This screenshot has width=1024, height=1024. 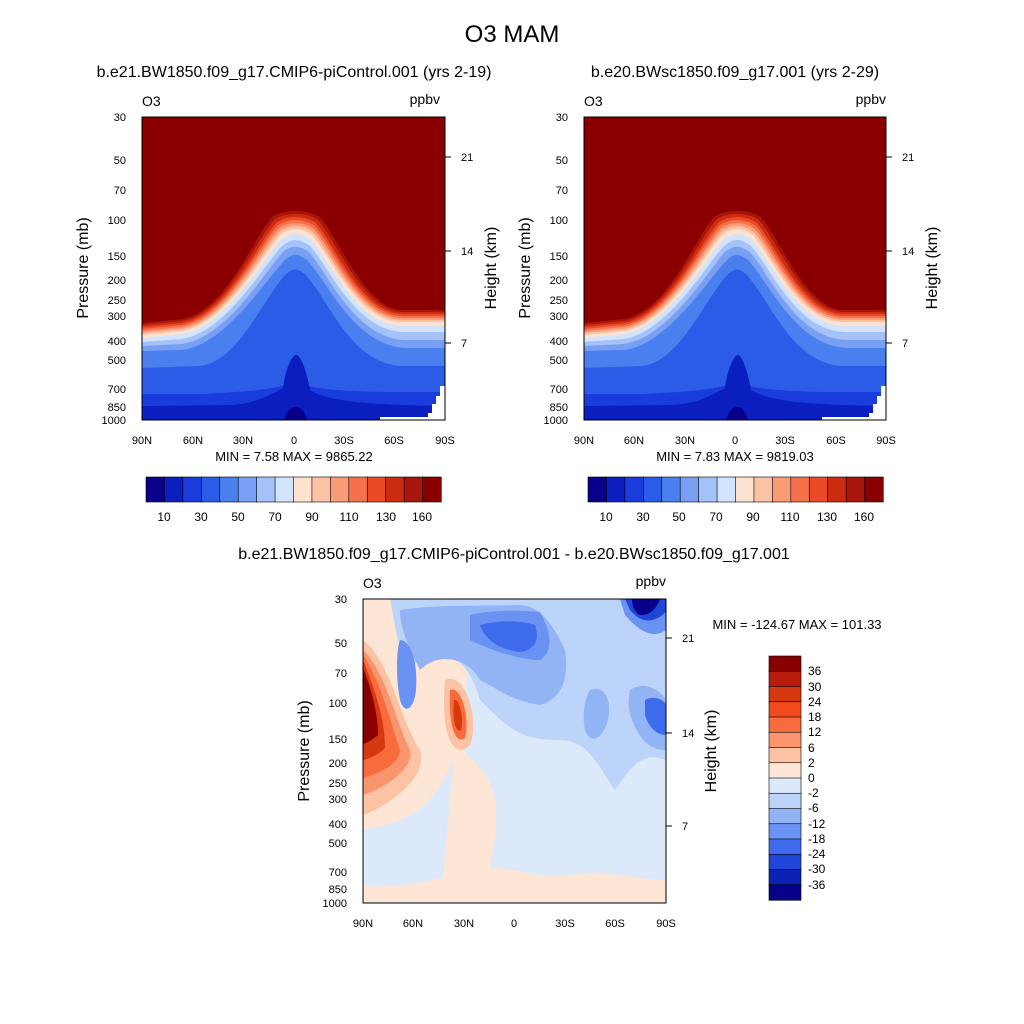 I want to click on panel-3-variable: O3, so click(x=372, y=583).